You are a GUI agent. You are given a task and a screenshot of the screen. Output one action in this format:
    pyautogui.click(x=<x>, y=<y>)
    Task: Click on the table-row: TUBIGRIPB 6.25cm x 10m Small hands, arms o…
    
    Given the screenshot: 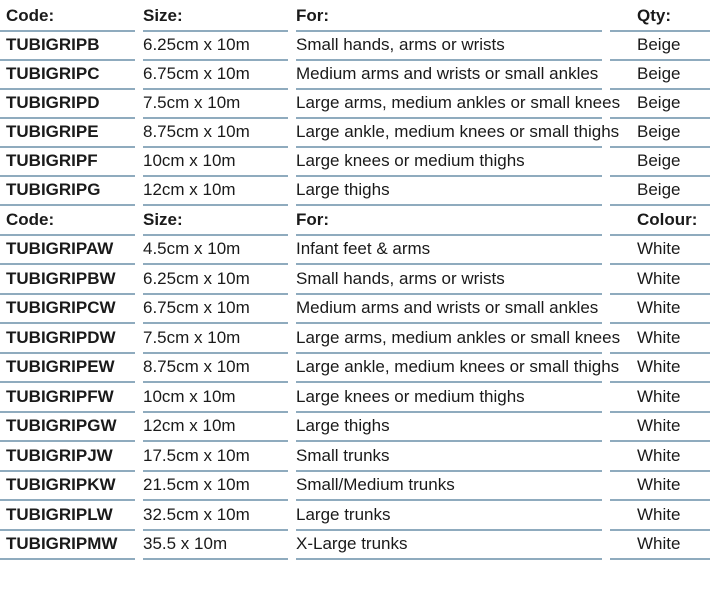 What is the action you would take?
    pyautogui.click(x=355, y=46)
    